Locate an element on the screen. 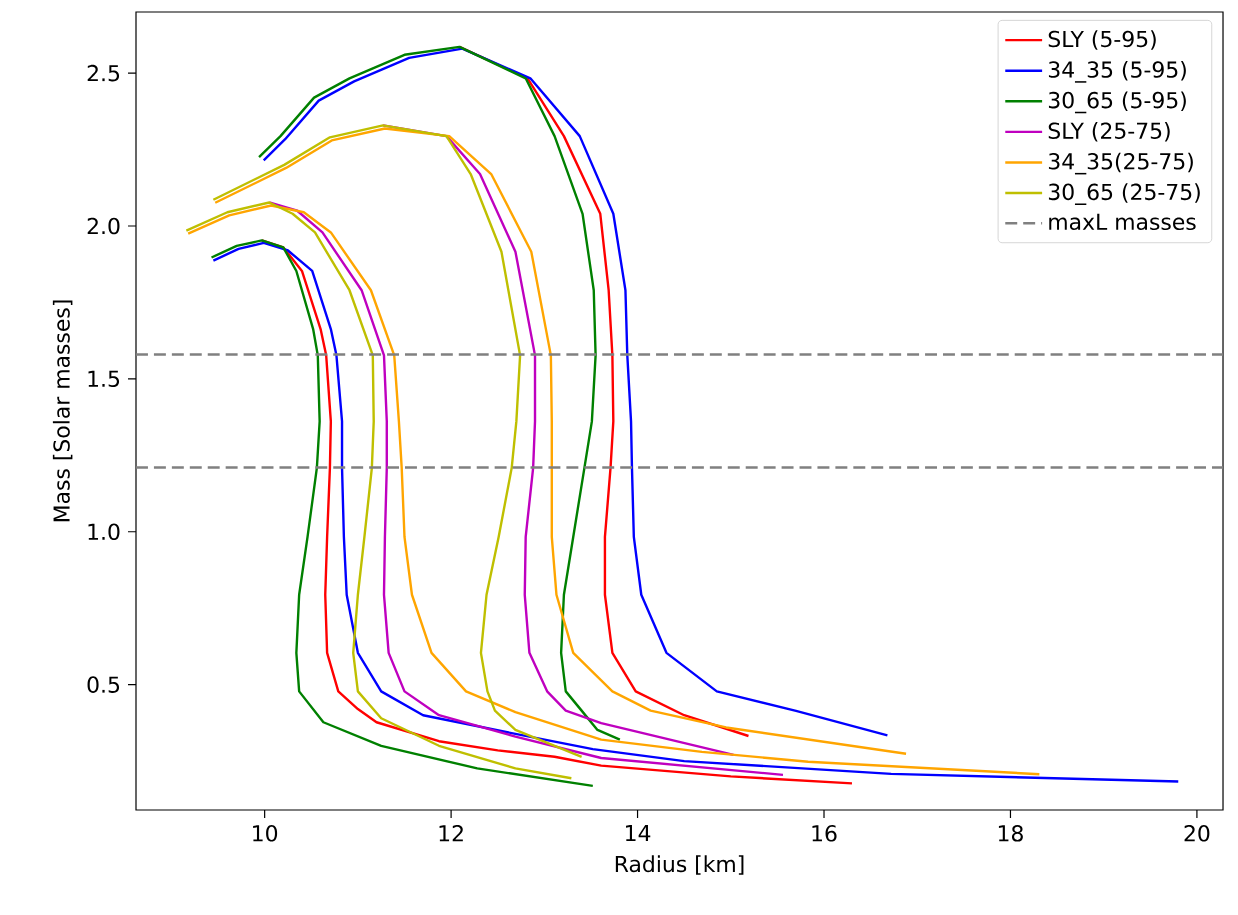 The height and width of the screenshot is (915, 1238). x-tick-label: 18 is located at coordinates (1010, 833).